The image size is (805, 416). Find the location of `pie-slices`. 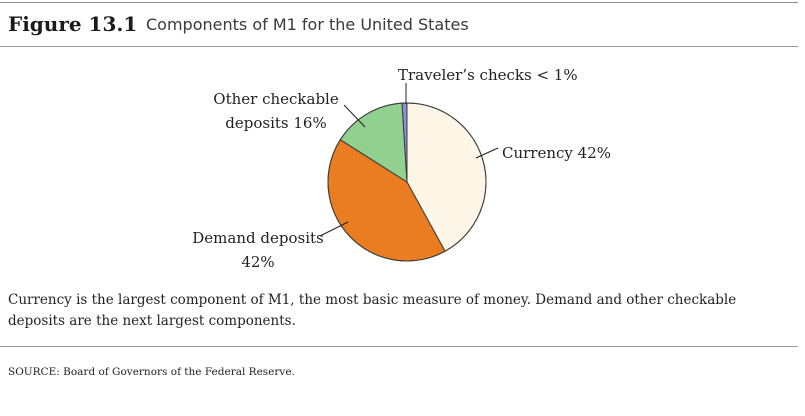

pie-slices is located at coordinates (407, 182).